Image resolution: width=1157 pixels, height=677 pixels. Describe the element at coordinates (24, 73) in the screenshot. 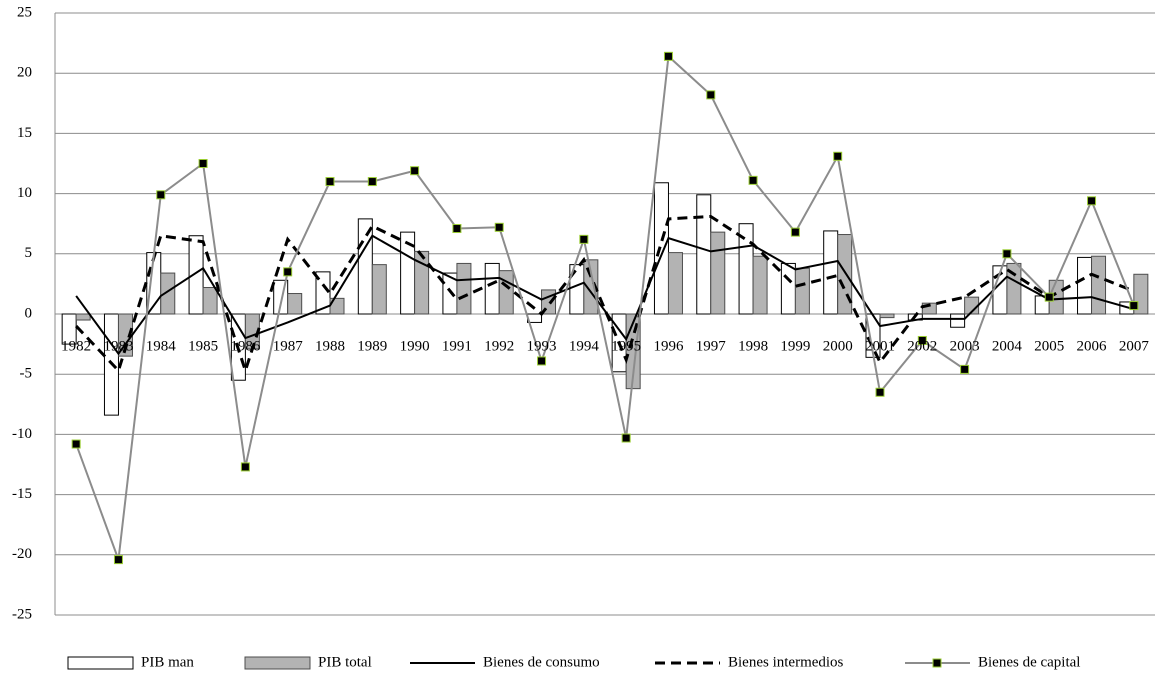

I see `y-tick-label: 20` at that location.